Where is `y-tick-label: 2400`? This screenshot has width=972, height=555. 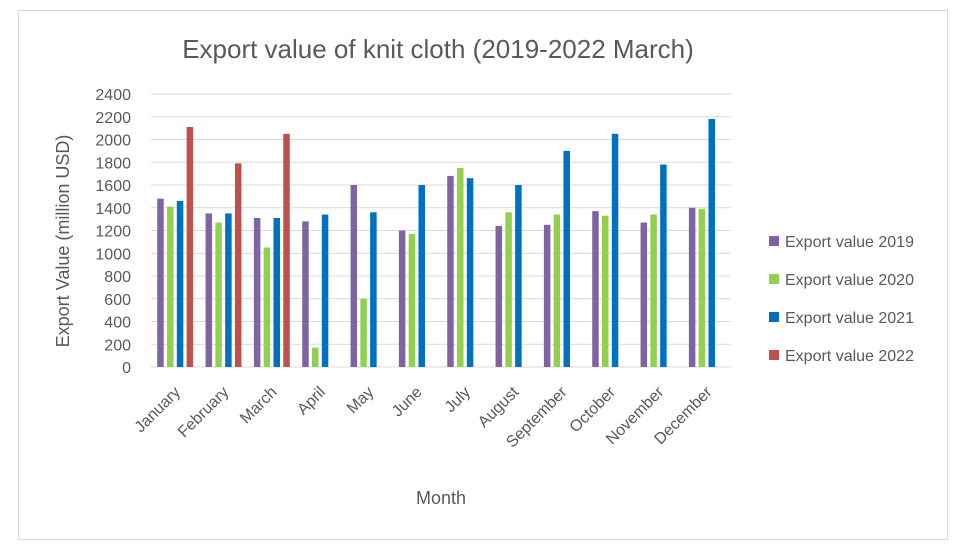
y-tick-label: 2400 is located at coordinates (113, 95).